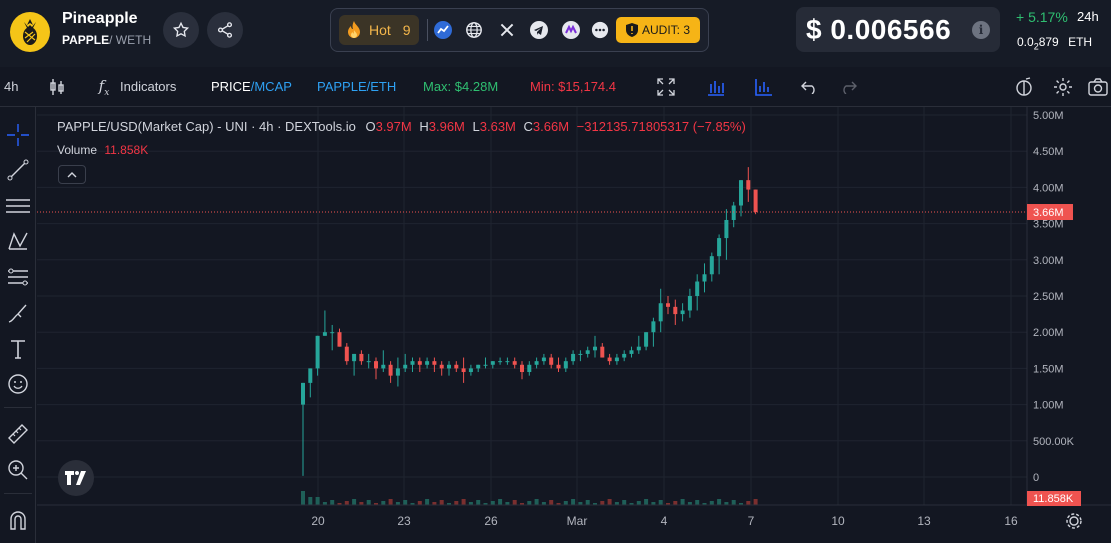  What do you see at coordinates (1054, 498) in the screenshot?
I see `volume-tag` at bounding box center [1054, 498].